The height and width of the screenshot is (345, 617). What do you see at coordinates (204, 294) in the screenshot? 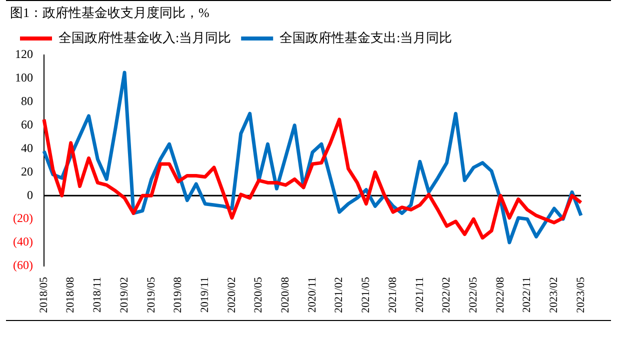
I see `x-tick-label: 2019/11` at bounding box center [204, 294].